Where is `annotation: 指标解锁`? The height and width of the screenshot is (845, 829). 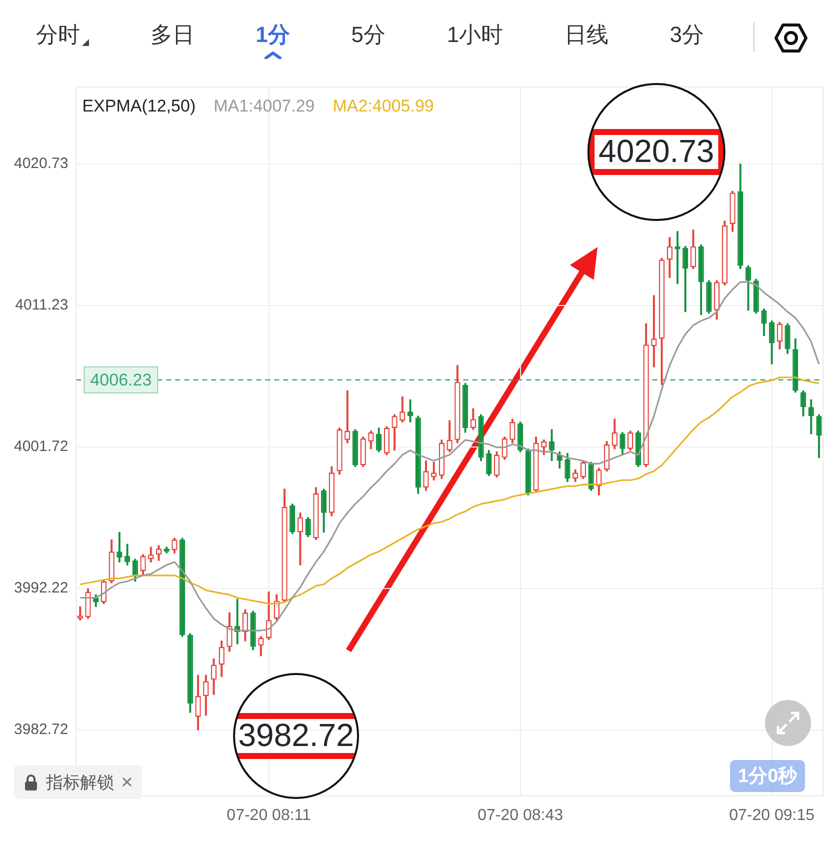 annotation: 指标解锁 is located at coordinates (80, 783).